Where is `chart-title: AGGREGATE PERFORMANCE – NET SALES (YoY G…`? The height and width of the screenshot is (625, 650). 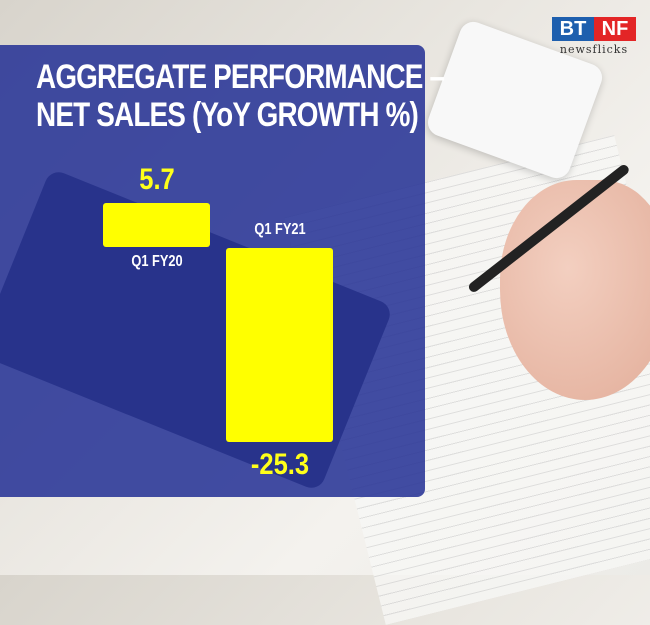 chart-title: AGGREGATE PERFORMANCE – NET SALES (YoY G… is located at coordinates (240, 96).